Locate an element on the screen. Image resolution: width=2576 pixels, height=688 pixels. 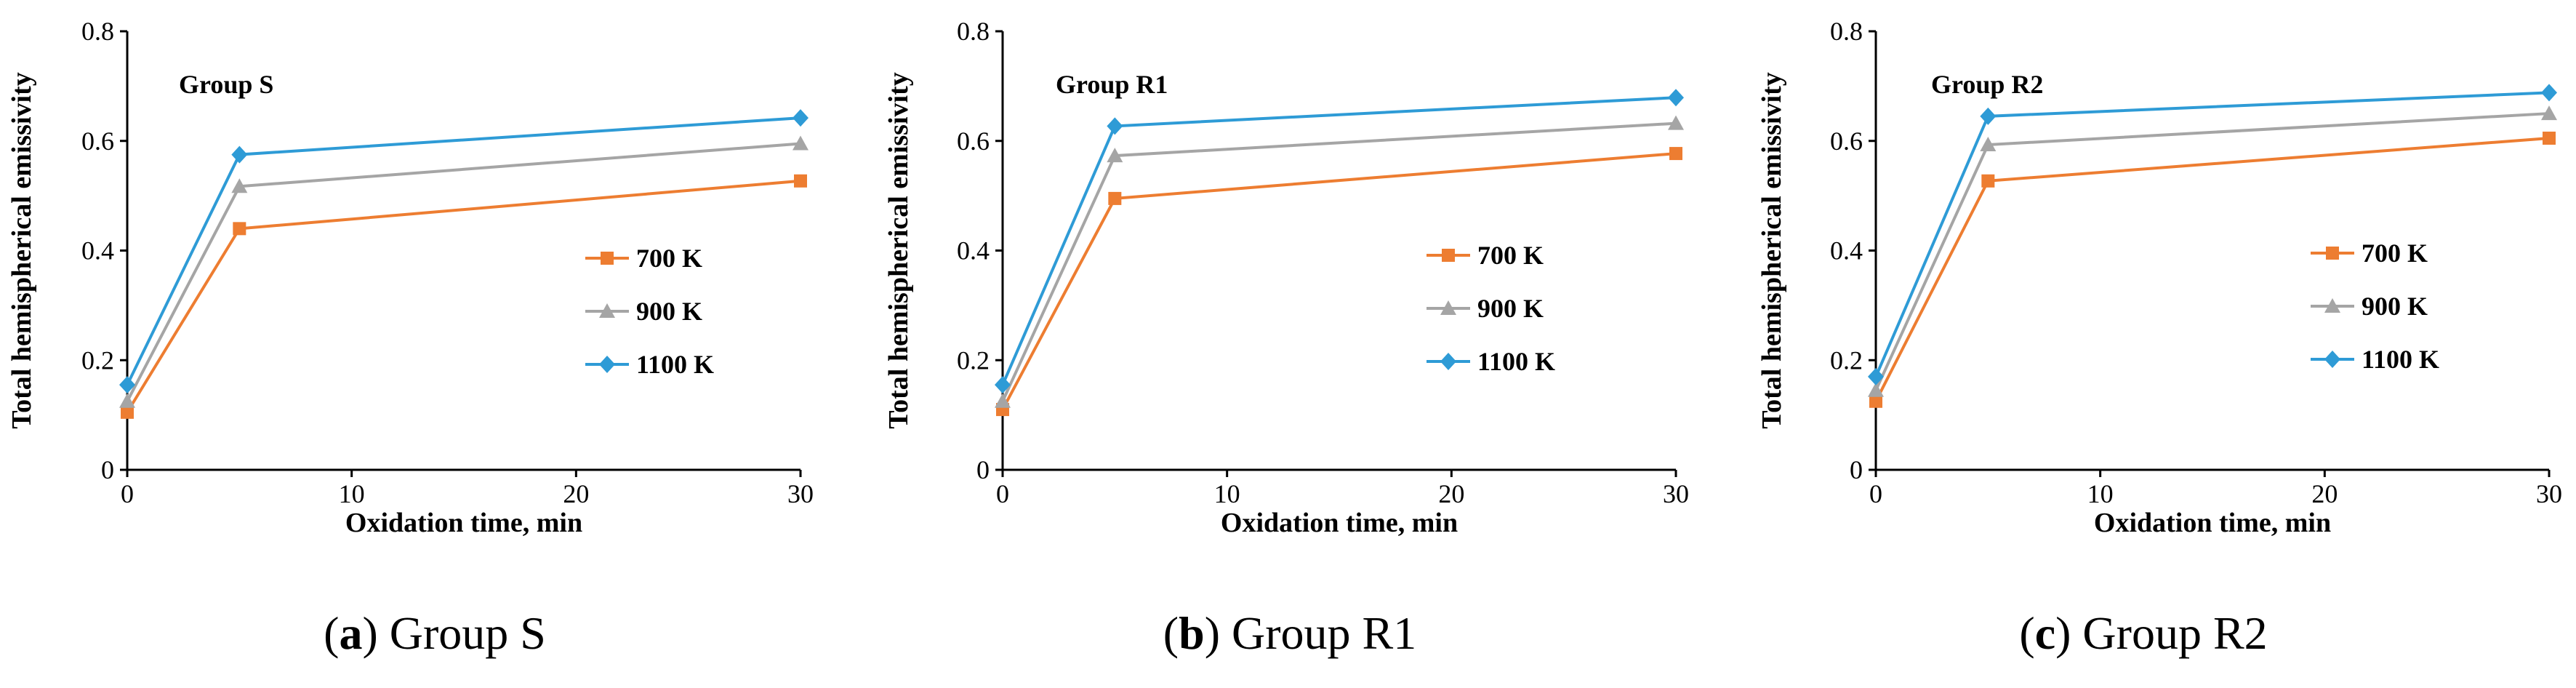
chart-title: Group R2 is located at coordinates (1987, 84).